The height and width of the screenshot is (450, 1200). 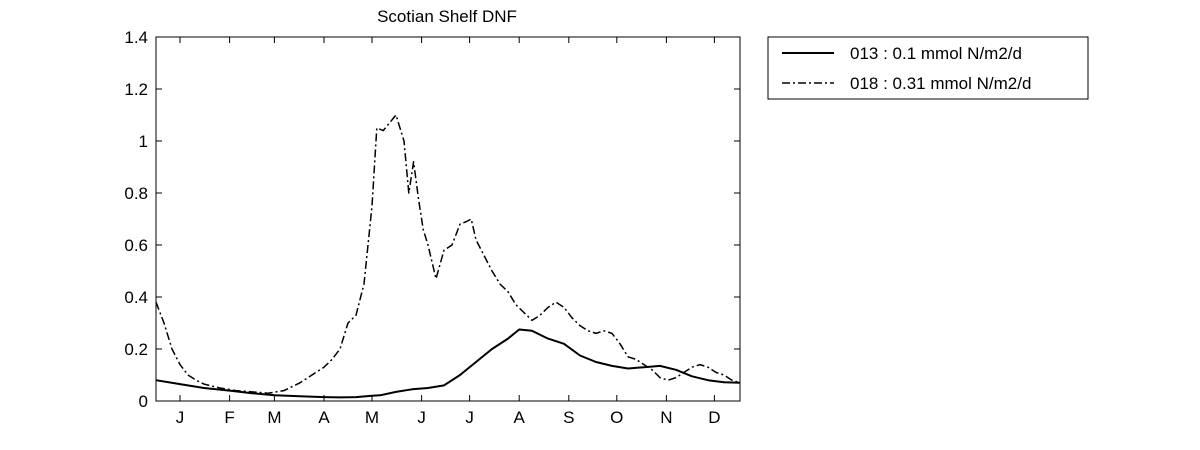 I want to click on y-tick-label: 1.2, so click(x=136, y=89).